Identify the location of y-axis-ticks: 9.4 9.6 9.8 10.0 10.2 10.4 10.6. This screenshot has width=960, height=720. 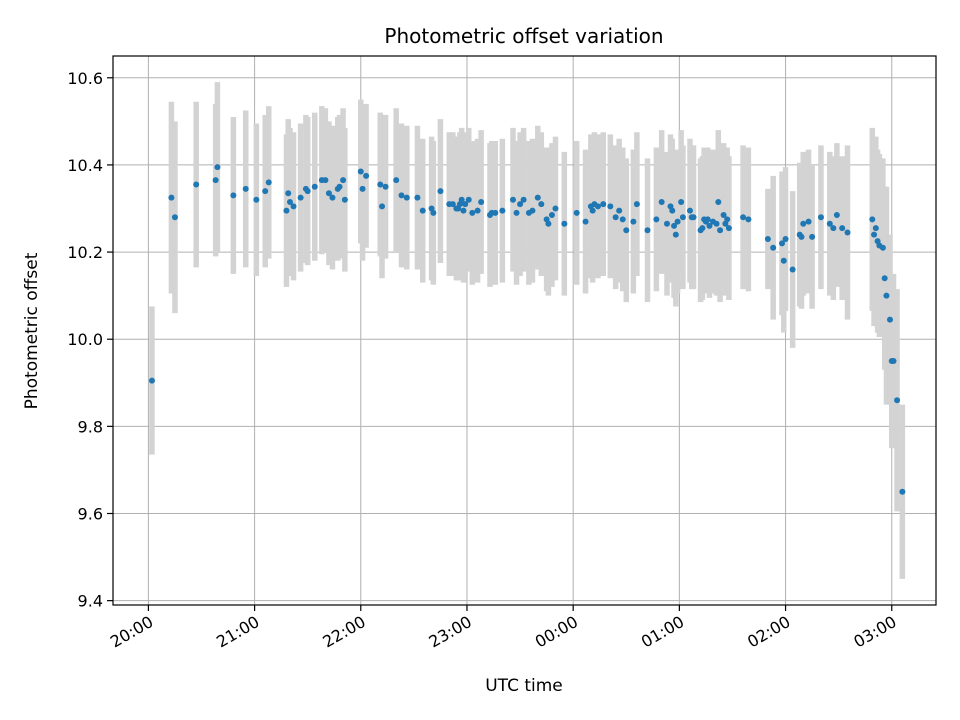
(90, 340).